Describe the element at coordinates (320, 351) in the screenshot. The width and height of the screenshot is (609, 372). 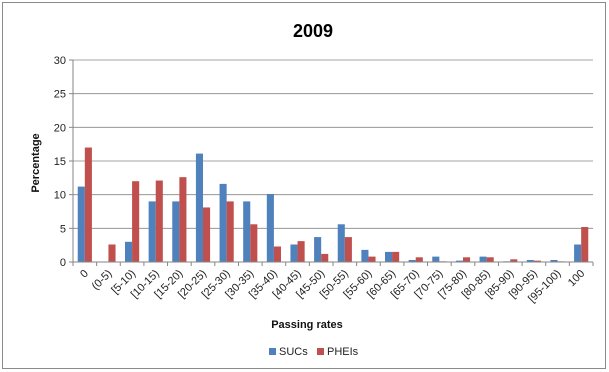
I see `legend-swatch-pheis` at that location.